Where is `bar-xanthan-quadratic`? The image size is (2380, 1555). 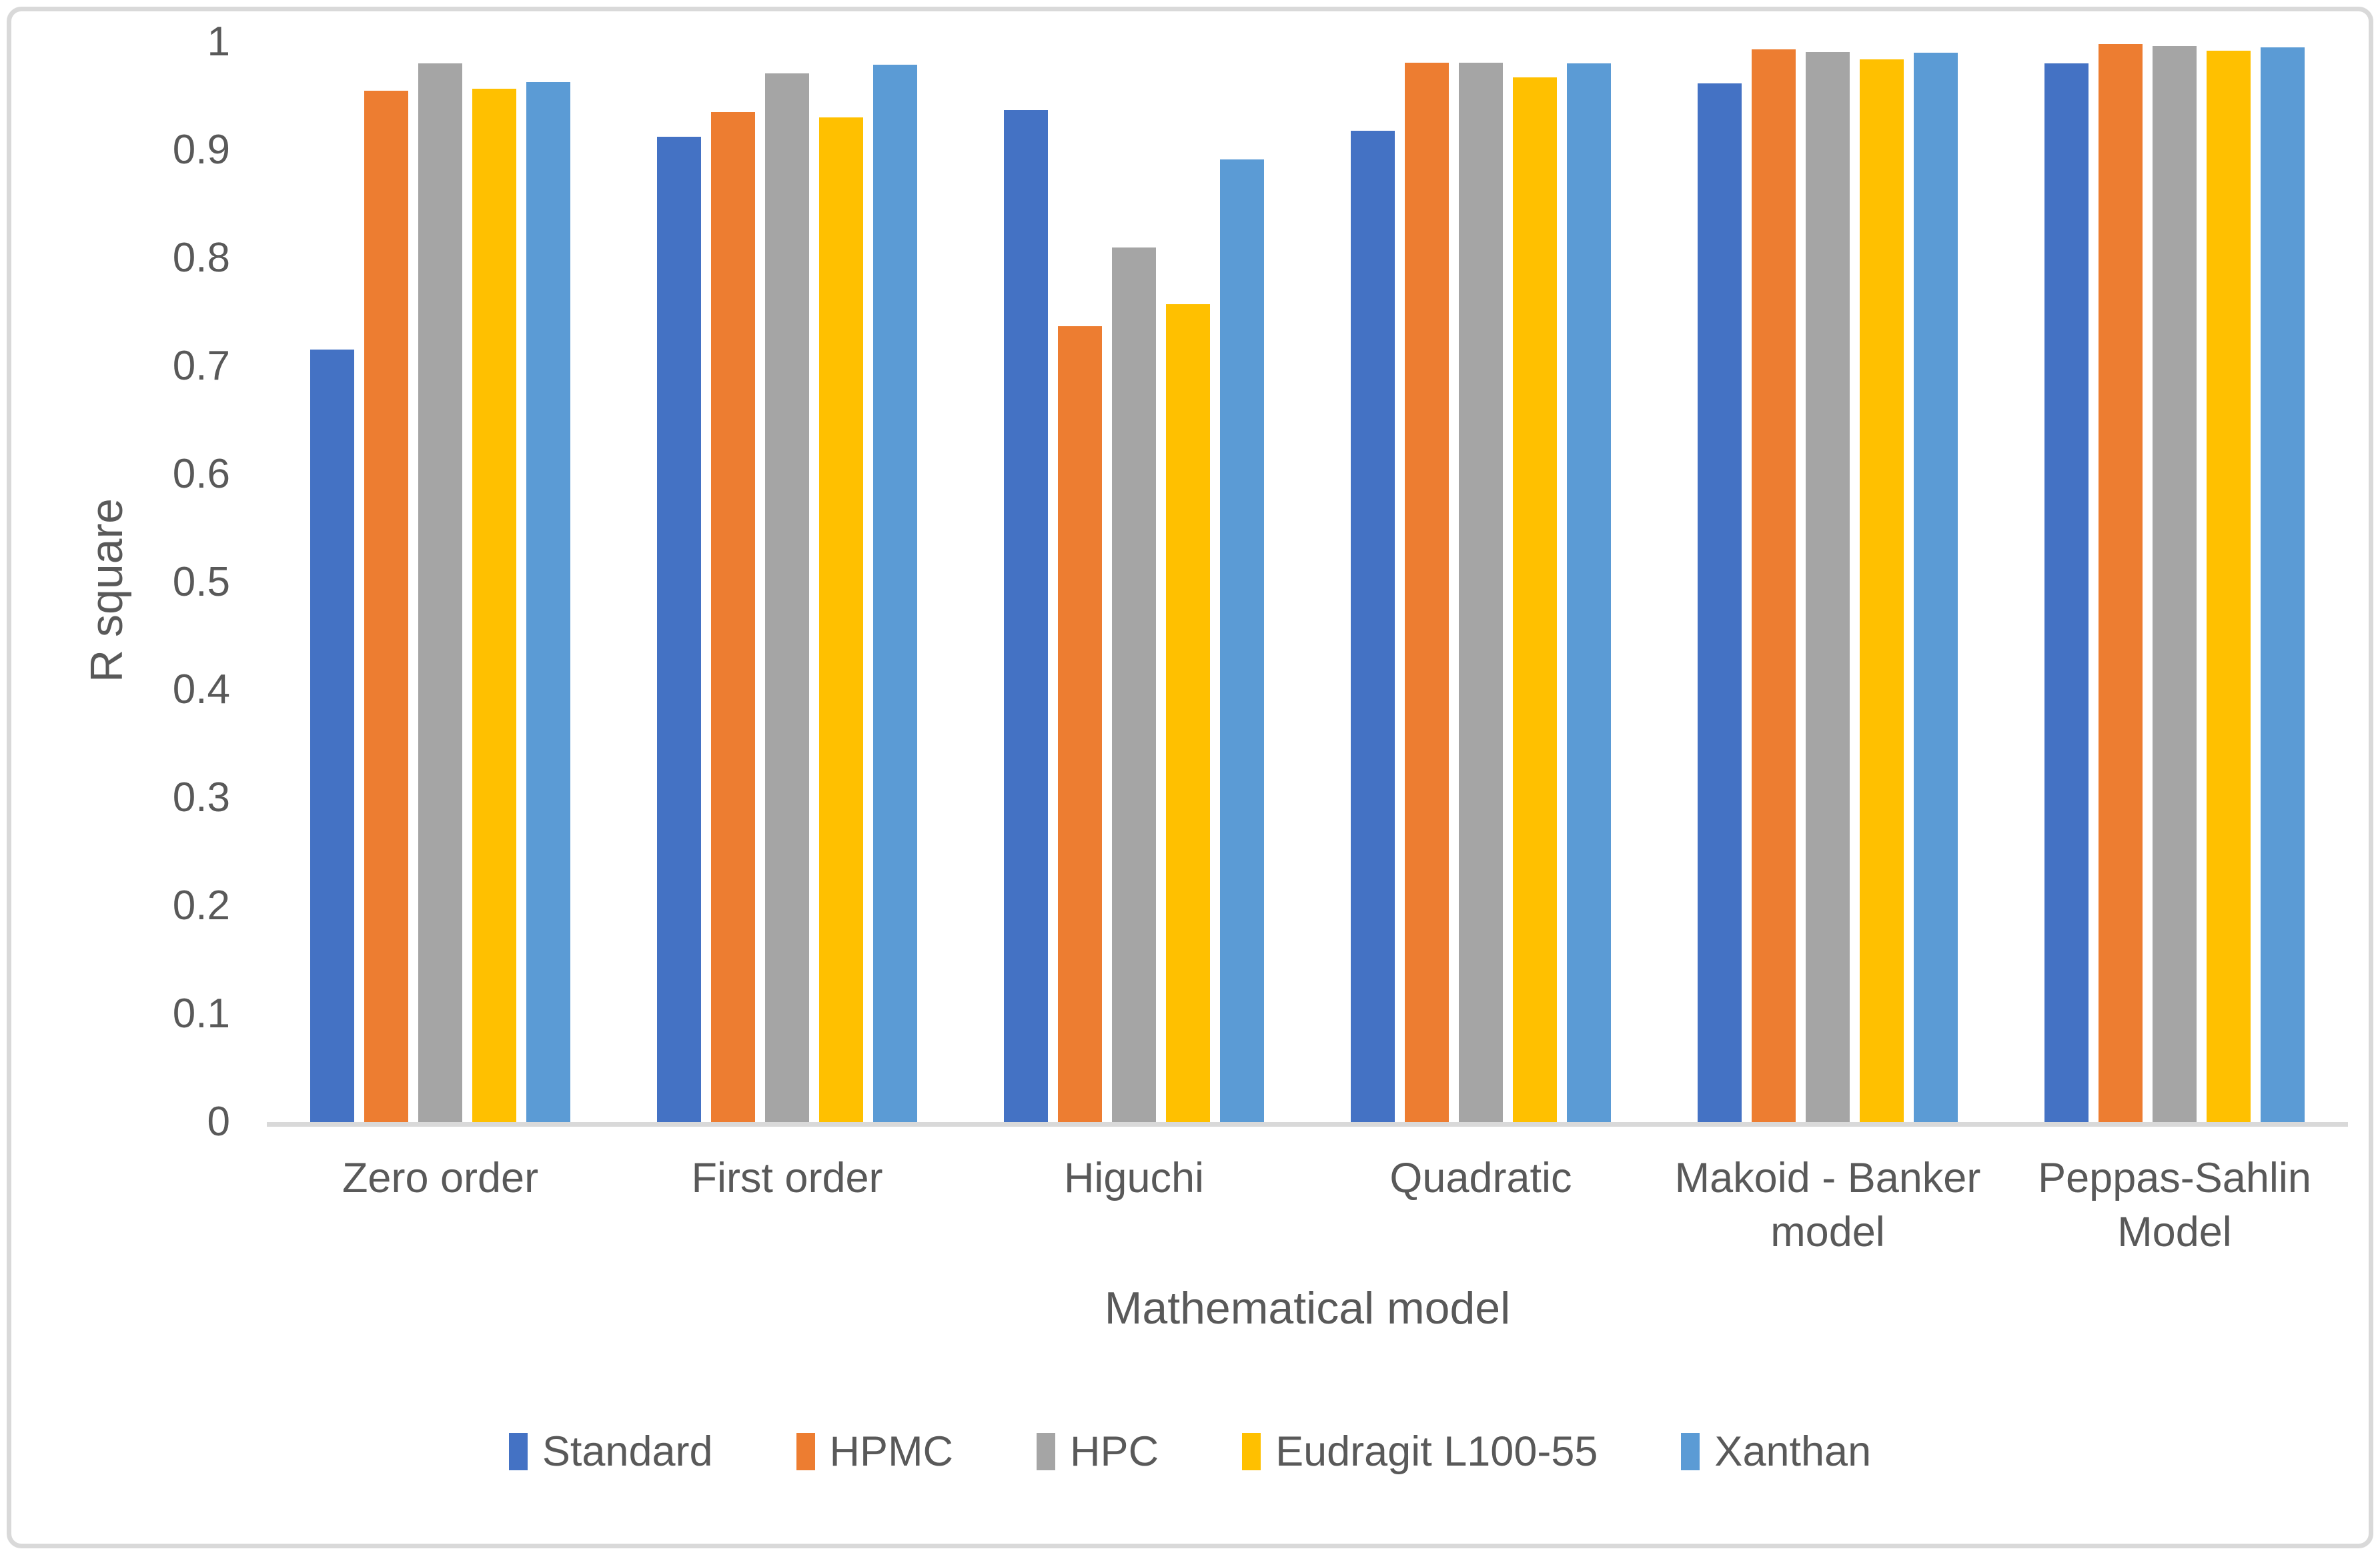
bar-xanthan-quadratic is located at coordinates (1589, 593).